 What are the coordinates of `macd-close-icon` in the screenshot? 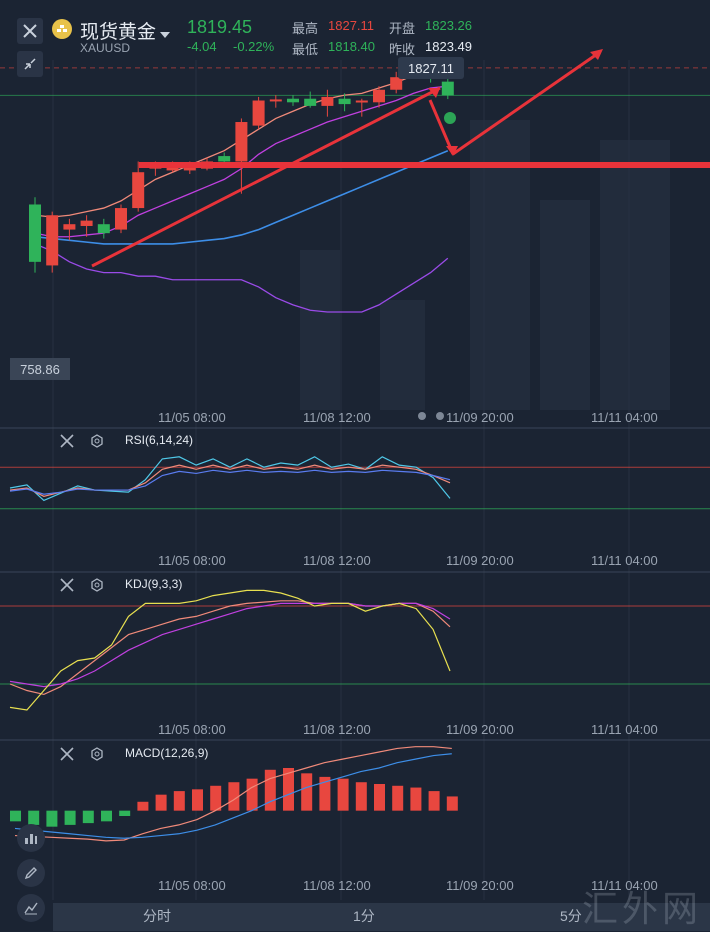 It's located at (67, 754).